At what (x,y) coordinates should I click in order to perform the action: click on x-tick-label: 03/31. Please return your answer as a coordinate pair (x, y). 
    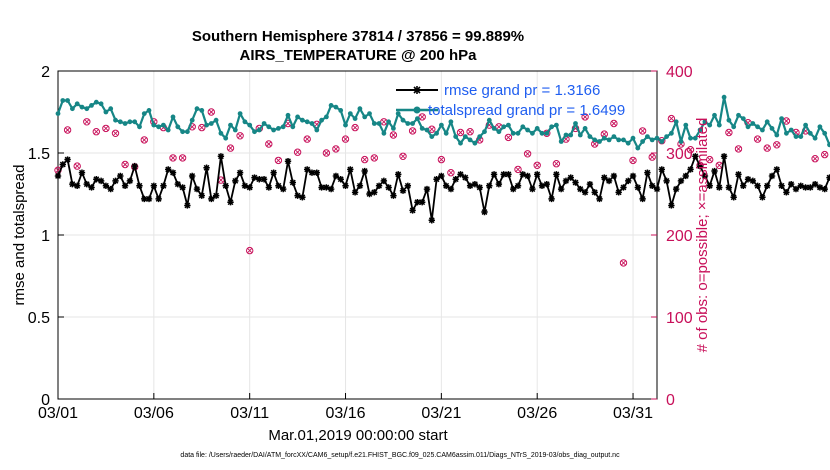
    Looking at the image, I should click on (633, 413).